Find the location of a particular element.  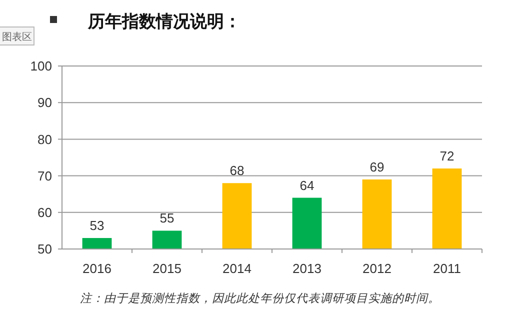

text: 图表区 is located at coordinates (17, 37).